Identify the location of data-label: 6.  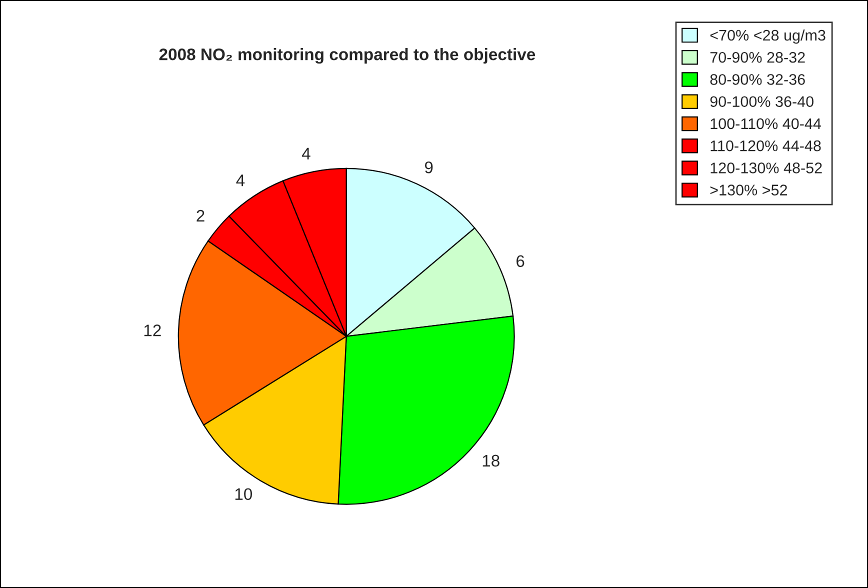
(520, 261).